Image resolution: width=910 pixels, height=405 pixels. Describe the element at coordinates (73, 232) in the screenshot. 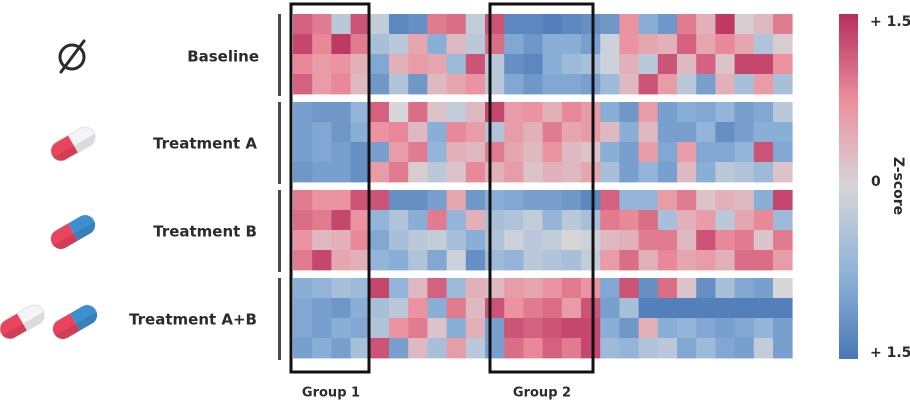

I see `pill-red-blue-icon` at that location.